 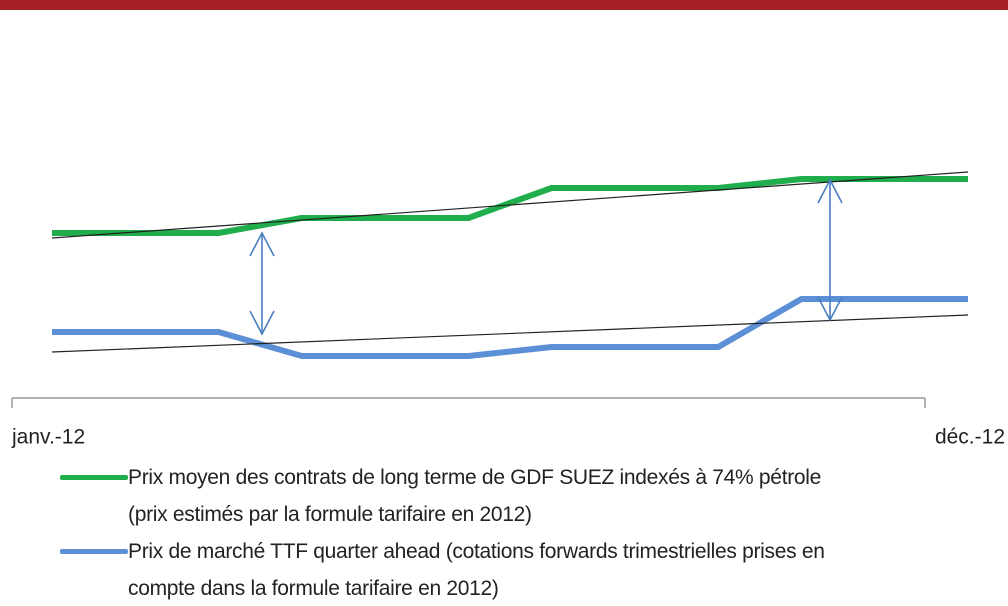 What do you see at coordinates (970, 437) in the screenshot?
I see `x-tick-label: déc.-12` at bounding box center [970, 437].